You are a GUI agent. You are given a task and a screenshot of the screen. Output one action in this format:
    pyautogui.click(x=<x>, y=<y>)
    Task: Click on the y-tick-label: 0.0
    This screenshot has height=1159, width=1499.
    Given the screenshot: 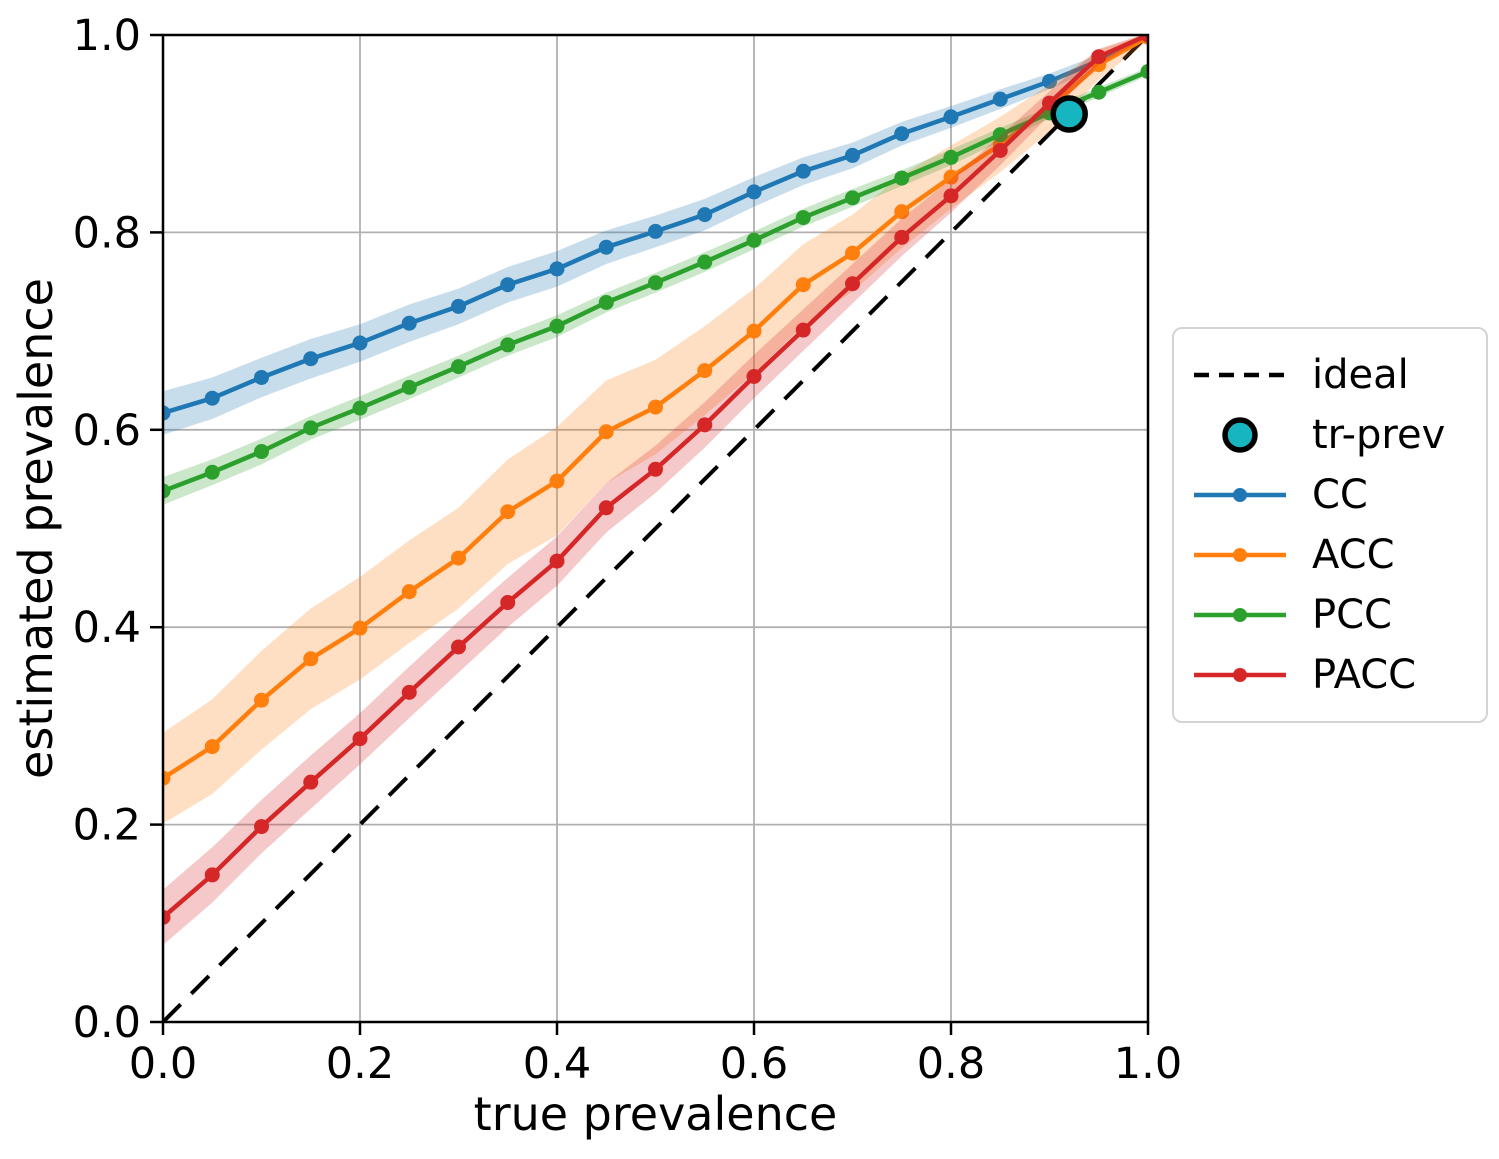 What is the action you would take?
    pyautogui.click(x=107, y=1023)
    